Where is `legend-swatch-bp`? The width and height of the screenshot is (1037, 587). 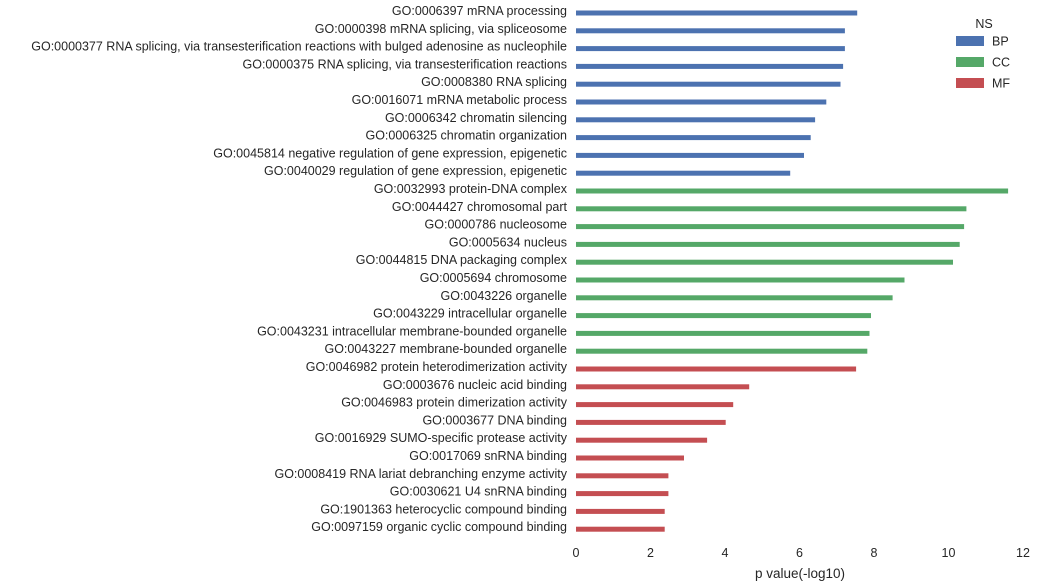 legend-swatch-bp is located at coordinates (970, 41).